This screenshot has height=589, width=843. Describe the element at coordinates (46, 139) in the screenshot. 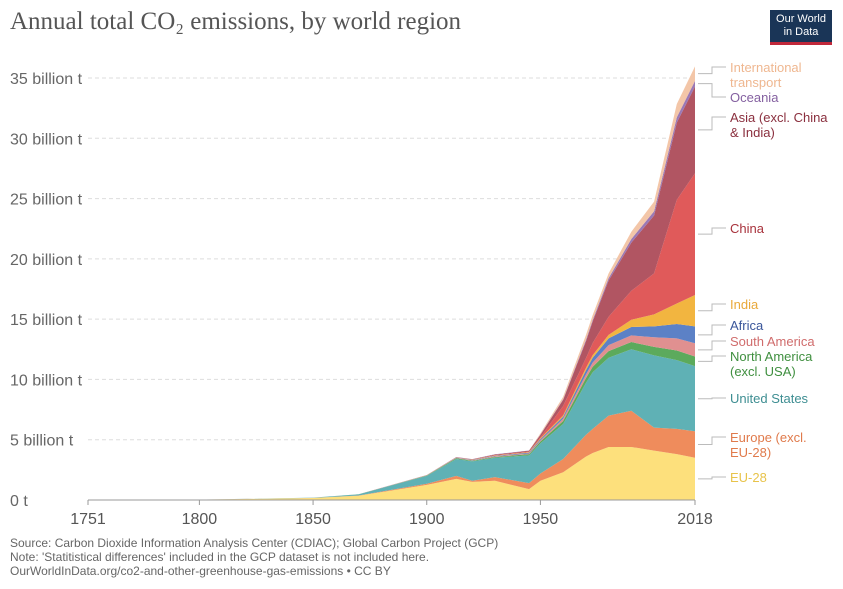

I see `y-tick-label: 30 billion t` at that location.